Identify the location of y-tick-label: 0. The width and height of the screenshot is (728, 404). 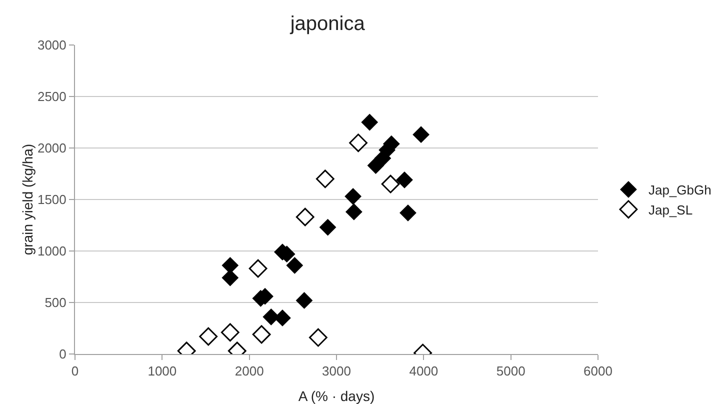
(62, 354).